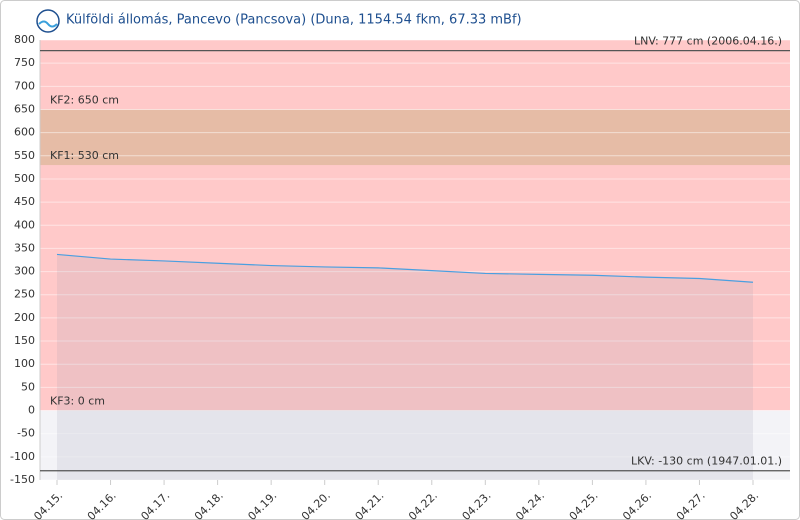 The image size is (800, 520). What do you see at coordinates (31, 410) in the screenshot?
I see `y-tick-label: 0` at bounding box center [31, 410].